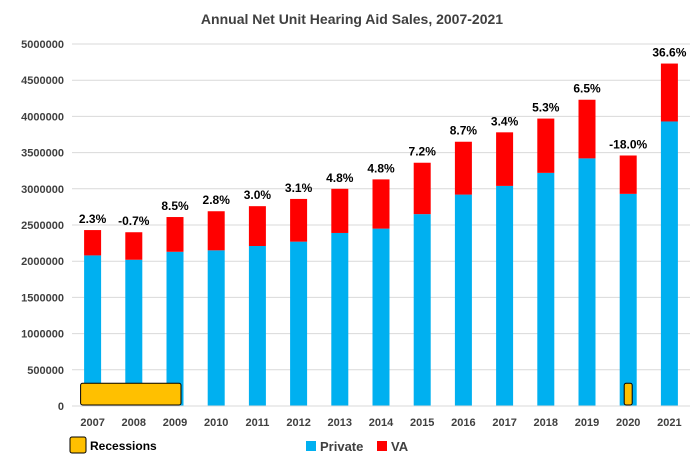 The height and width of the screenshot is (472, 700). I want to click on bar-va-2014, so click(381, 204).